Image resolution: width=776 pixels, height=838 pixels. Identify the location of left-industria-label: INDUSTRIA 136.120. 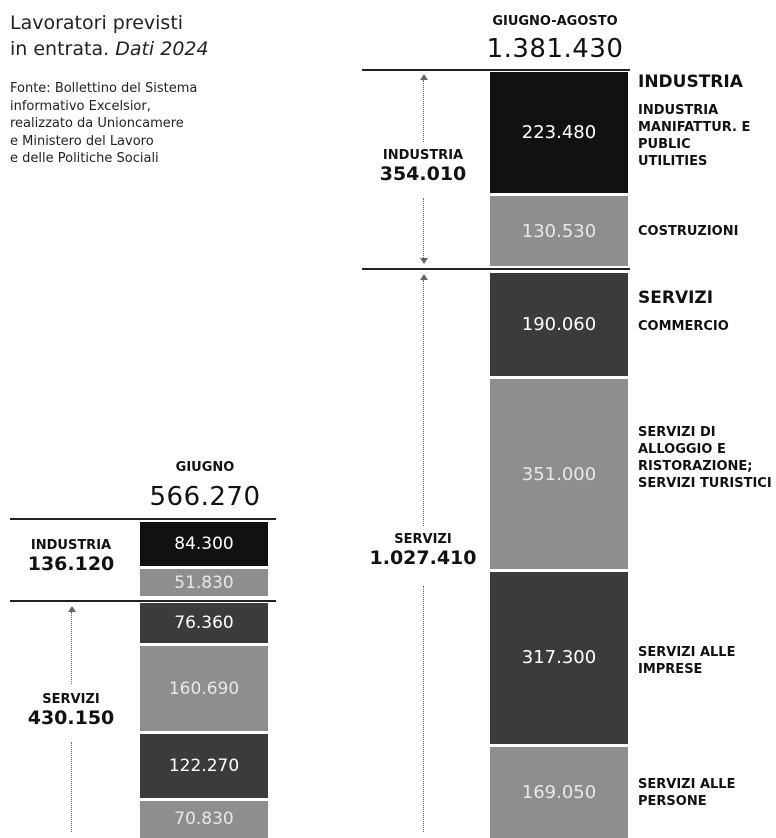
(71, 556).